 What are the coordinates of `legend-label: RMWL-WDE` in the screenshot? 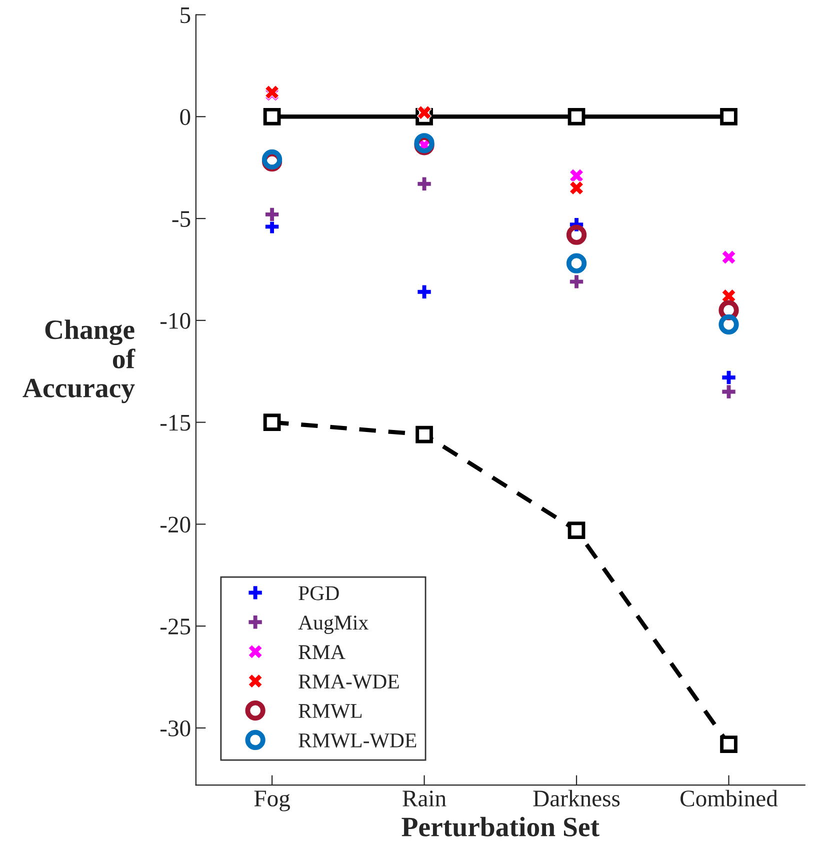 It's located at (357, 741).